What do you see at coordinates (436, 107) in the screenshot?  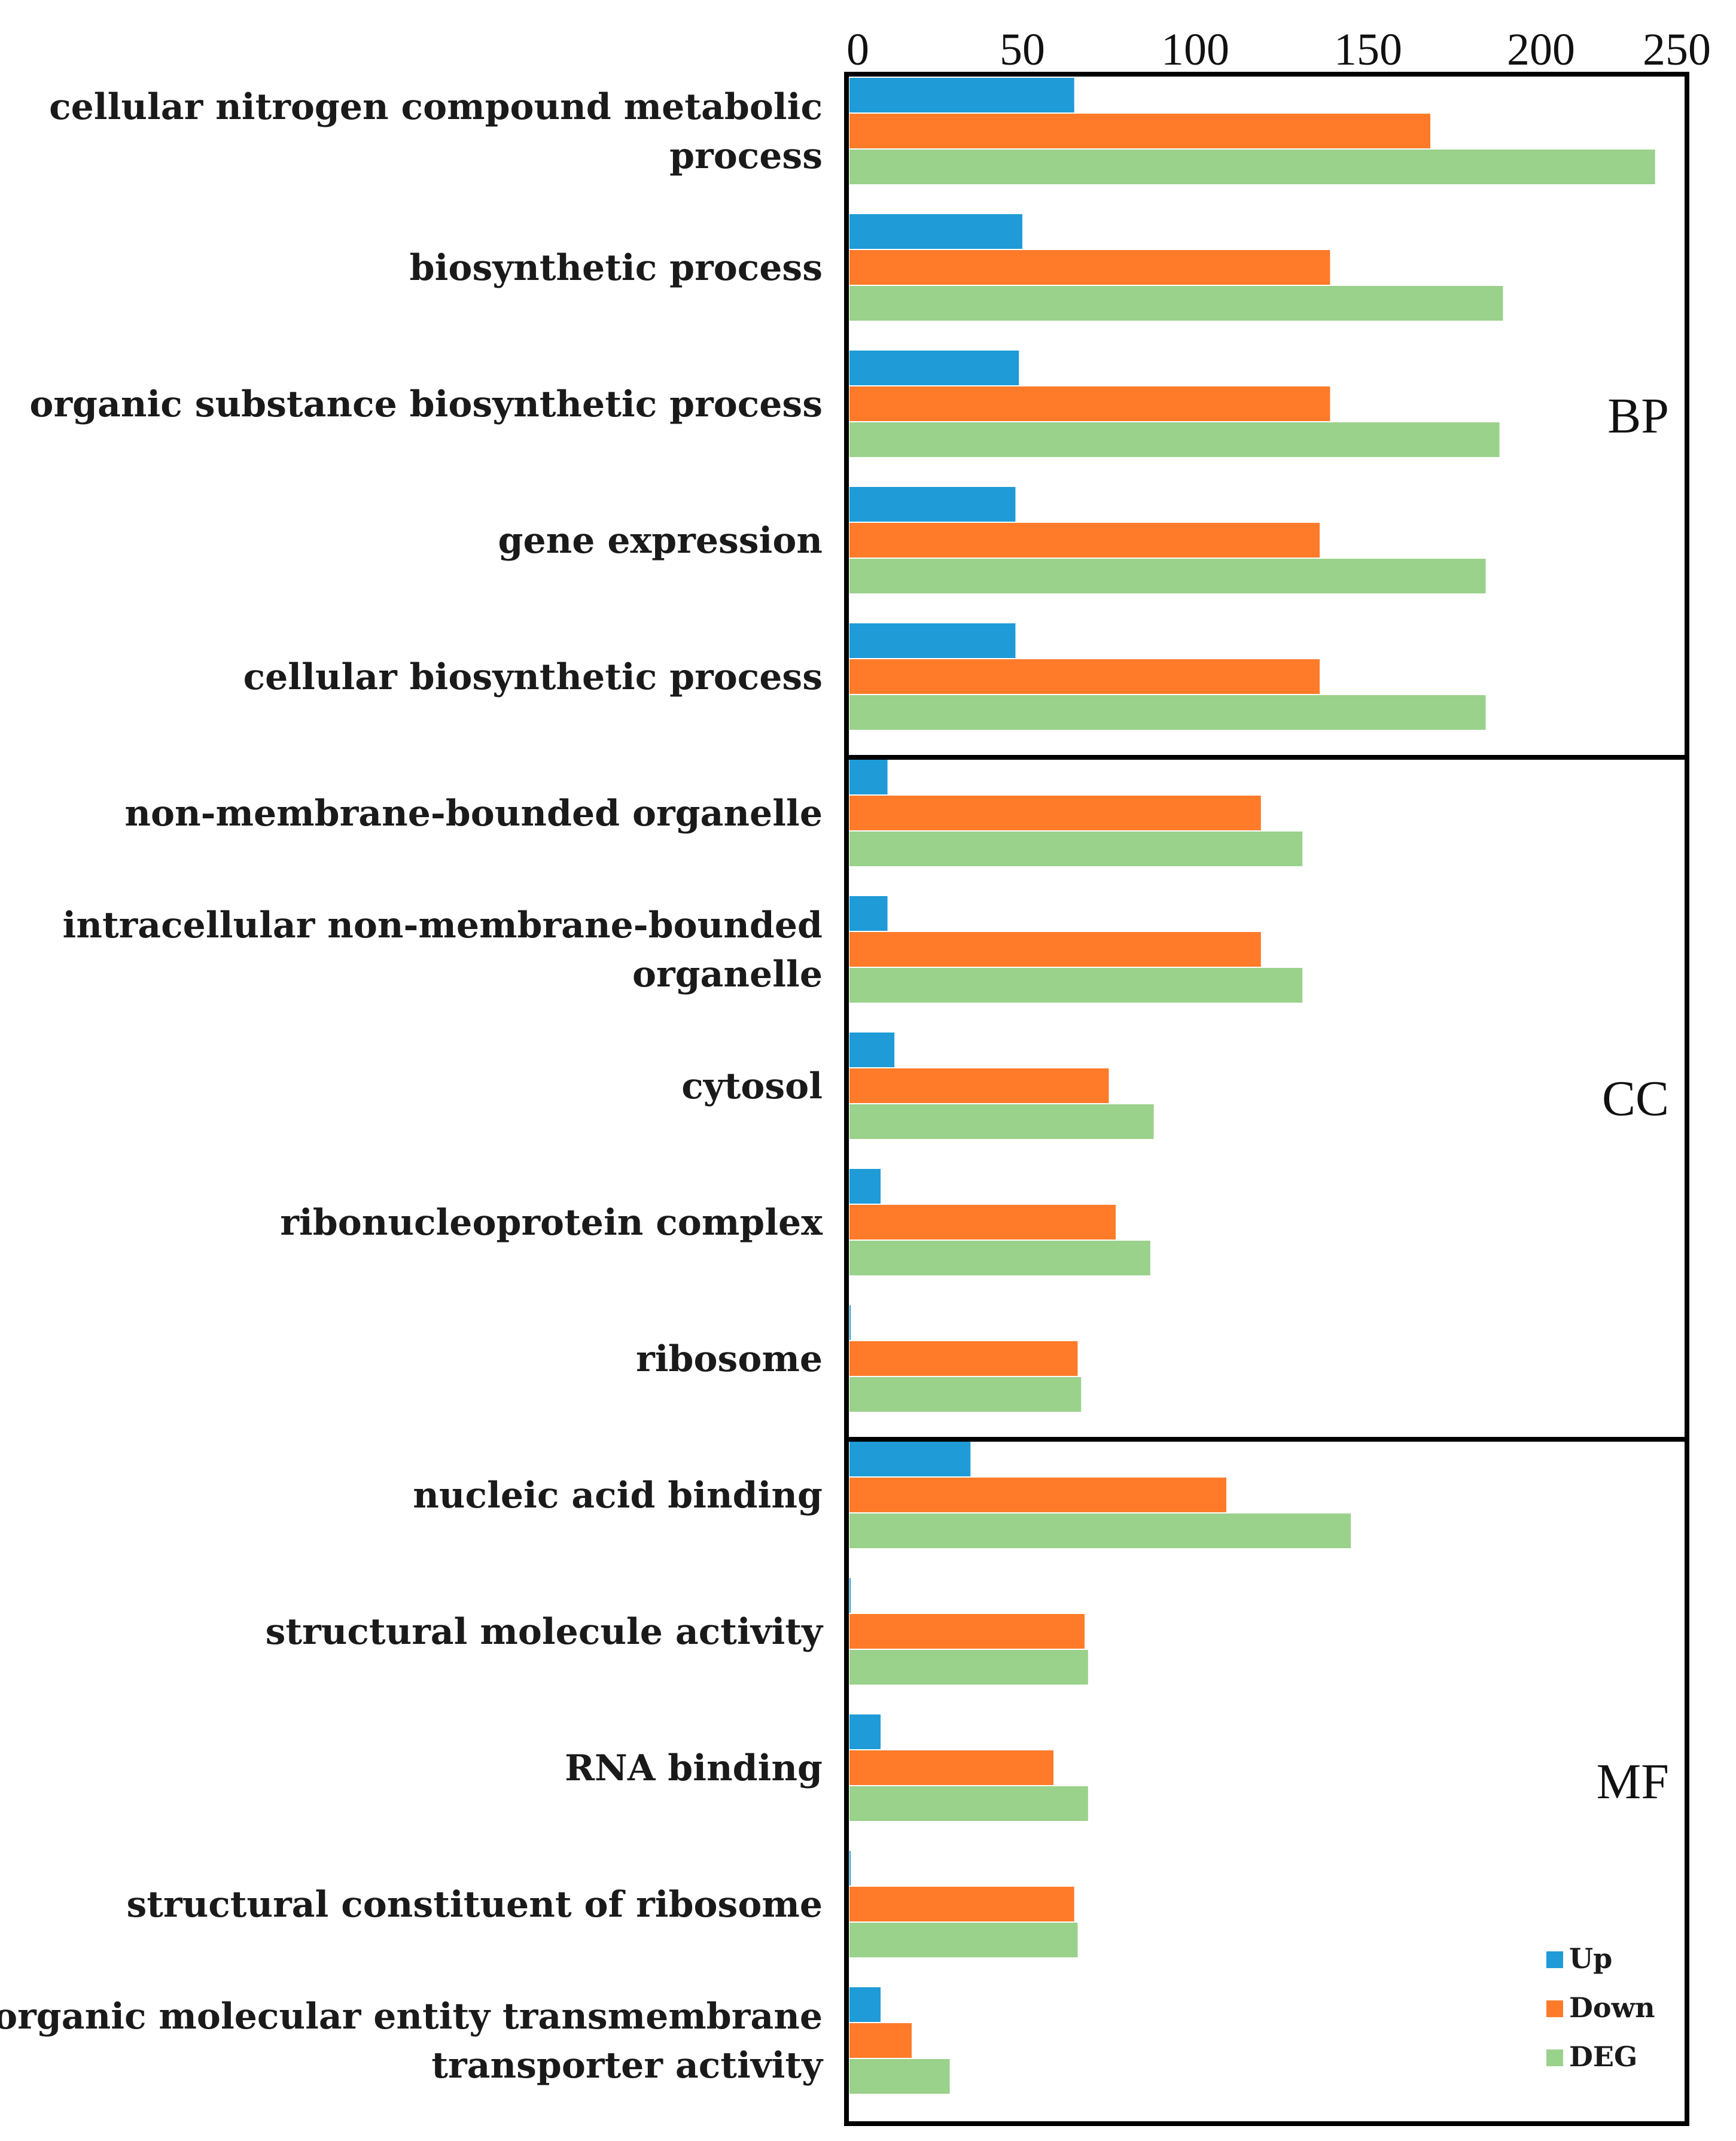 I see `category-label-line: cellular nitrogen compound metabolic` at bounding box center [436, 107].